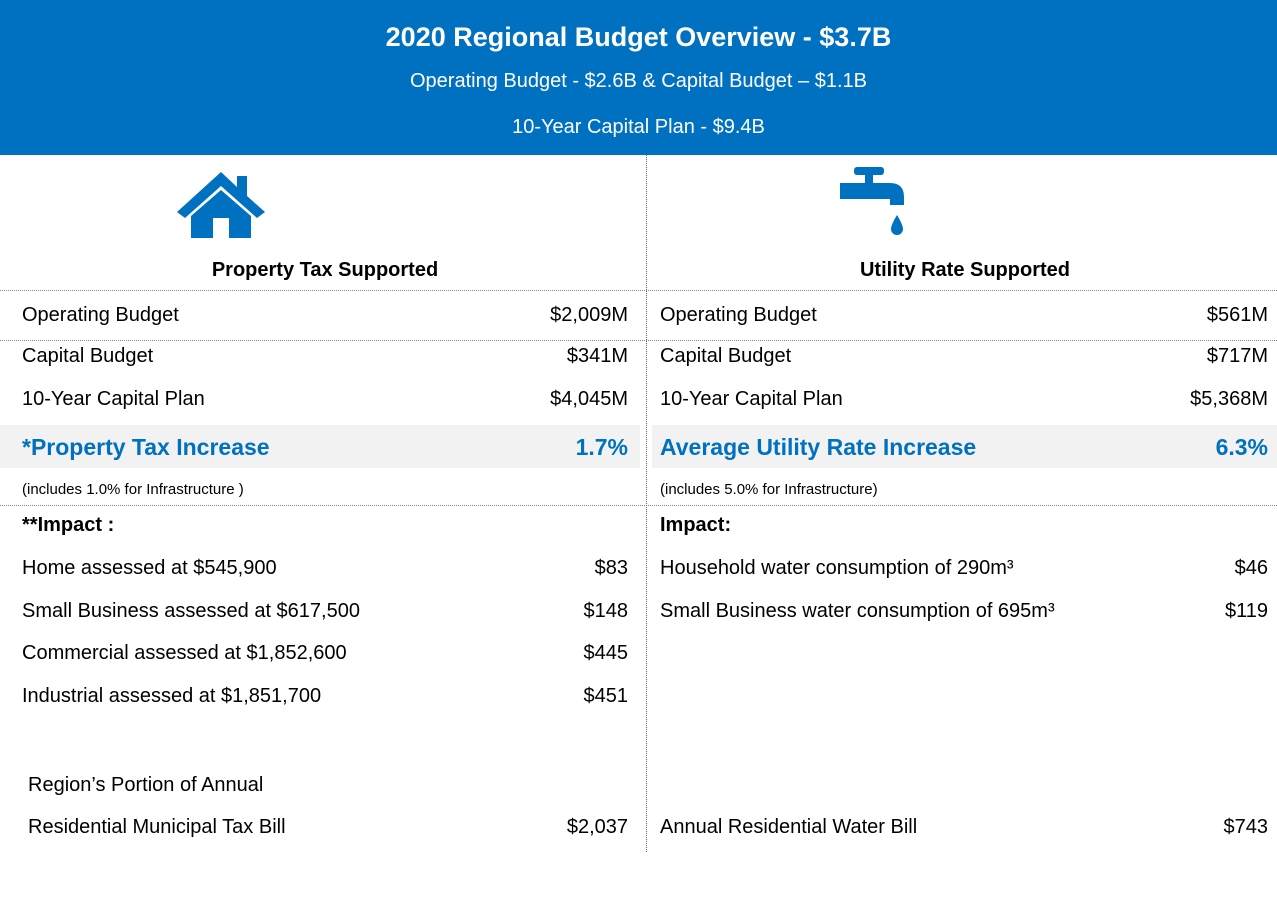 This screenshot has width=1277, height=901. What do you see at coordinates (157, 827) in the screenshot?
I see `bill-label: Residential Municipal Tax Bill` at bounding box center [157, 827].